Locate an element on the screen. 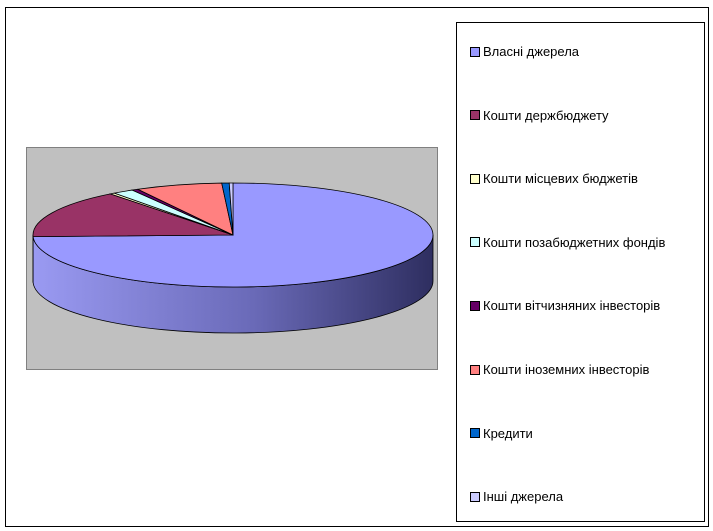 This screenshot has width=713, height=531. legend-label: Кошти позабюджетних фондів is located at coordinates (574, 242).